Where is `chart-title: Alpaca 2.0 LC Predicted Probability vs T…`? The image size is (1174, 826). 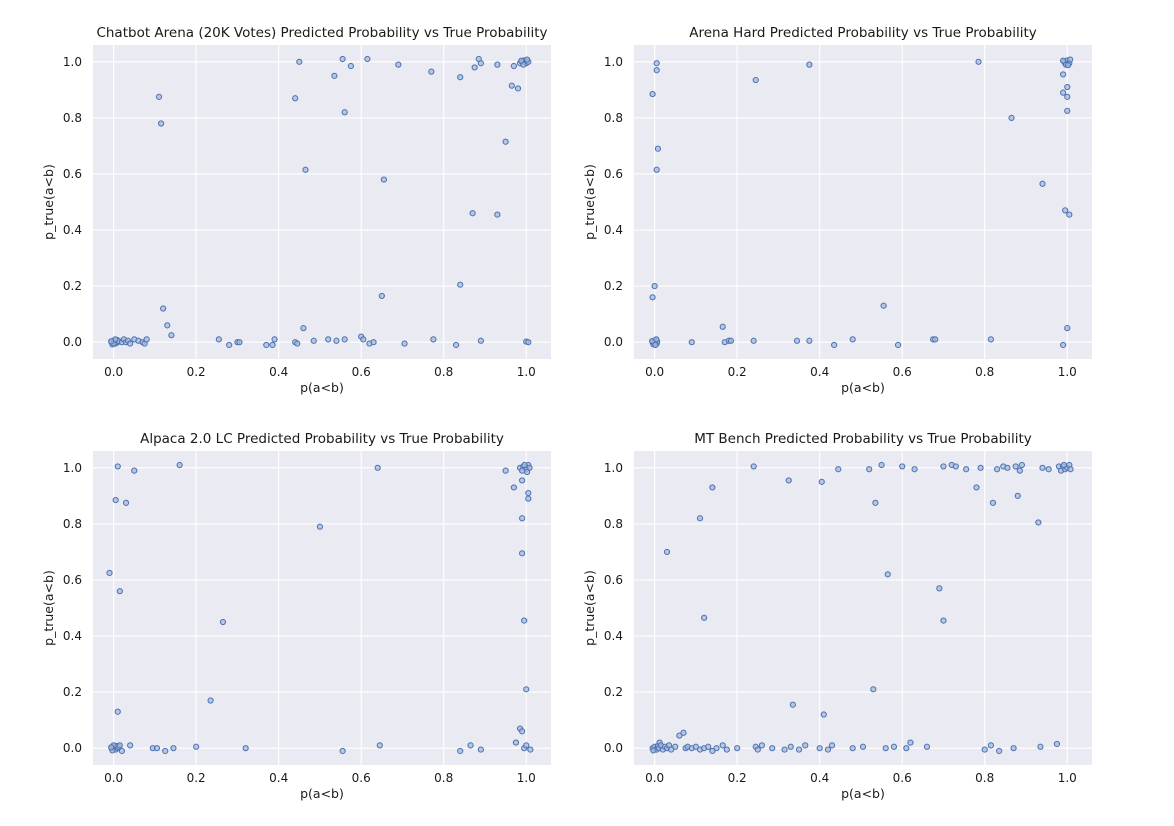 chart-title: Alpaca 2.0 LC Predicted Probability vs T… is located at coordinates (322, 439).